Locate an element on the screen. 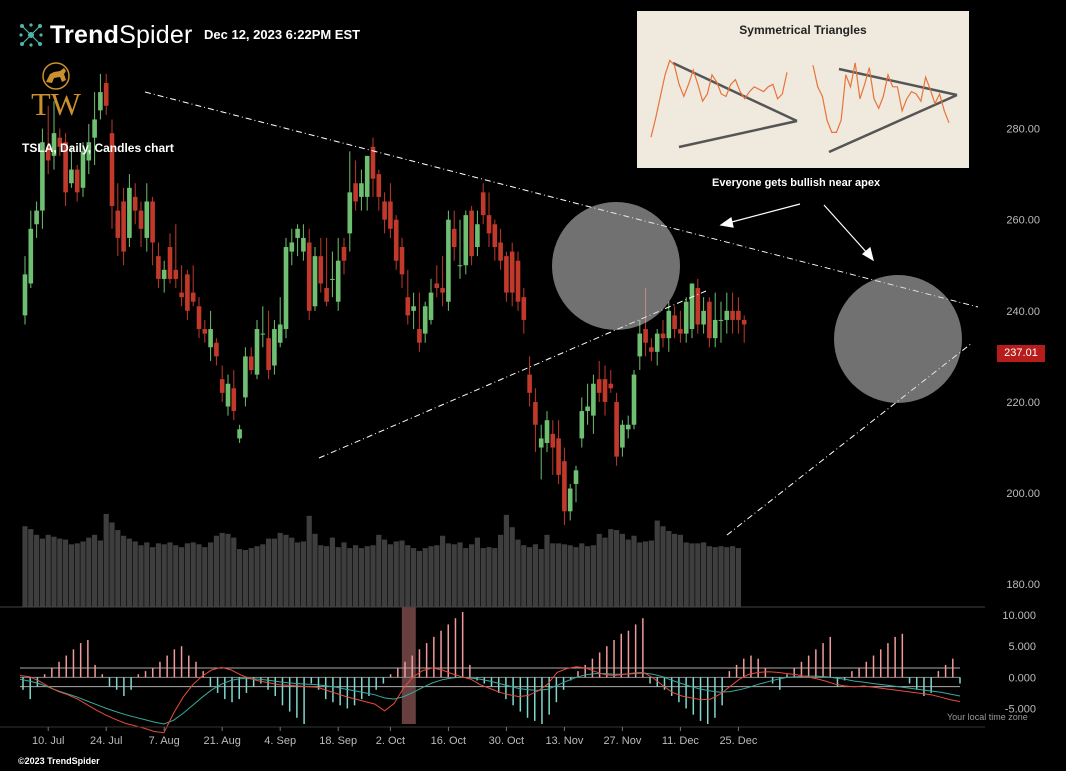 This screenshot has height=771, width=1066. macd-axis-tick: -5.000 is located at coordinates (1020, 709).